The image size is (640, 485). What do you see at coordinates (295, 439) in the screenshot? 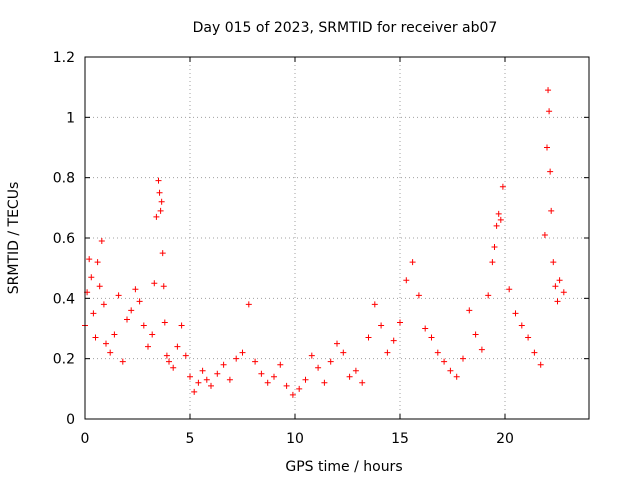
I see `x-tick-label: 10` at bounding box center [295, 439].